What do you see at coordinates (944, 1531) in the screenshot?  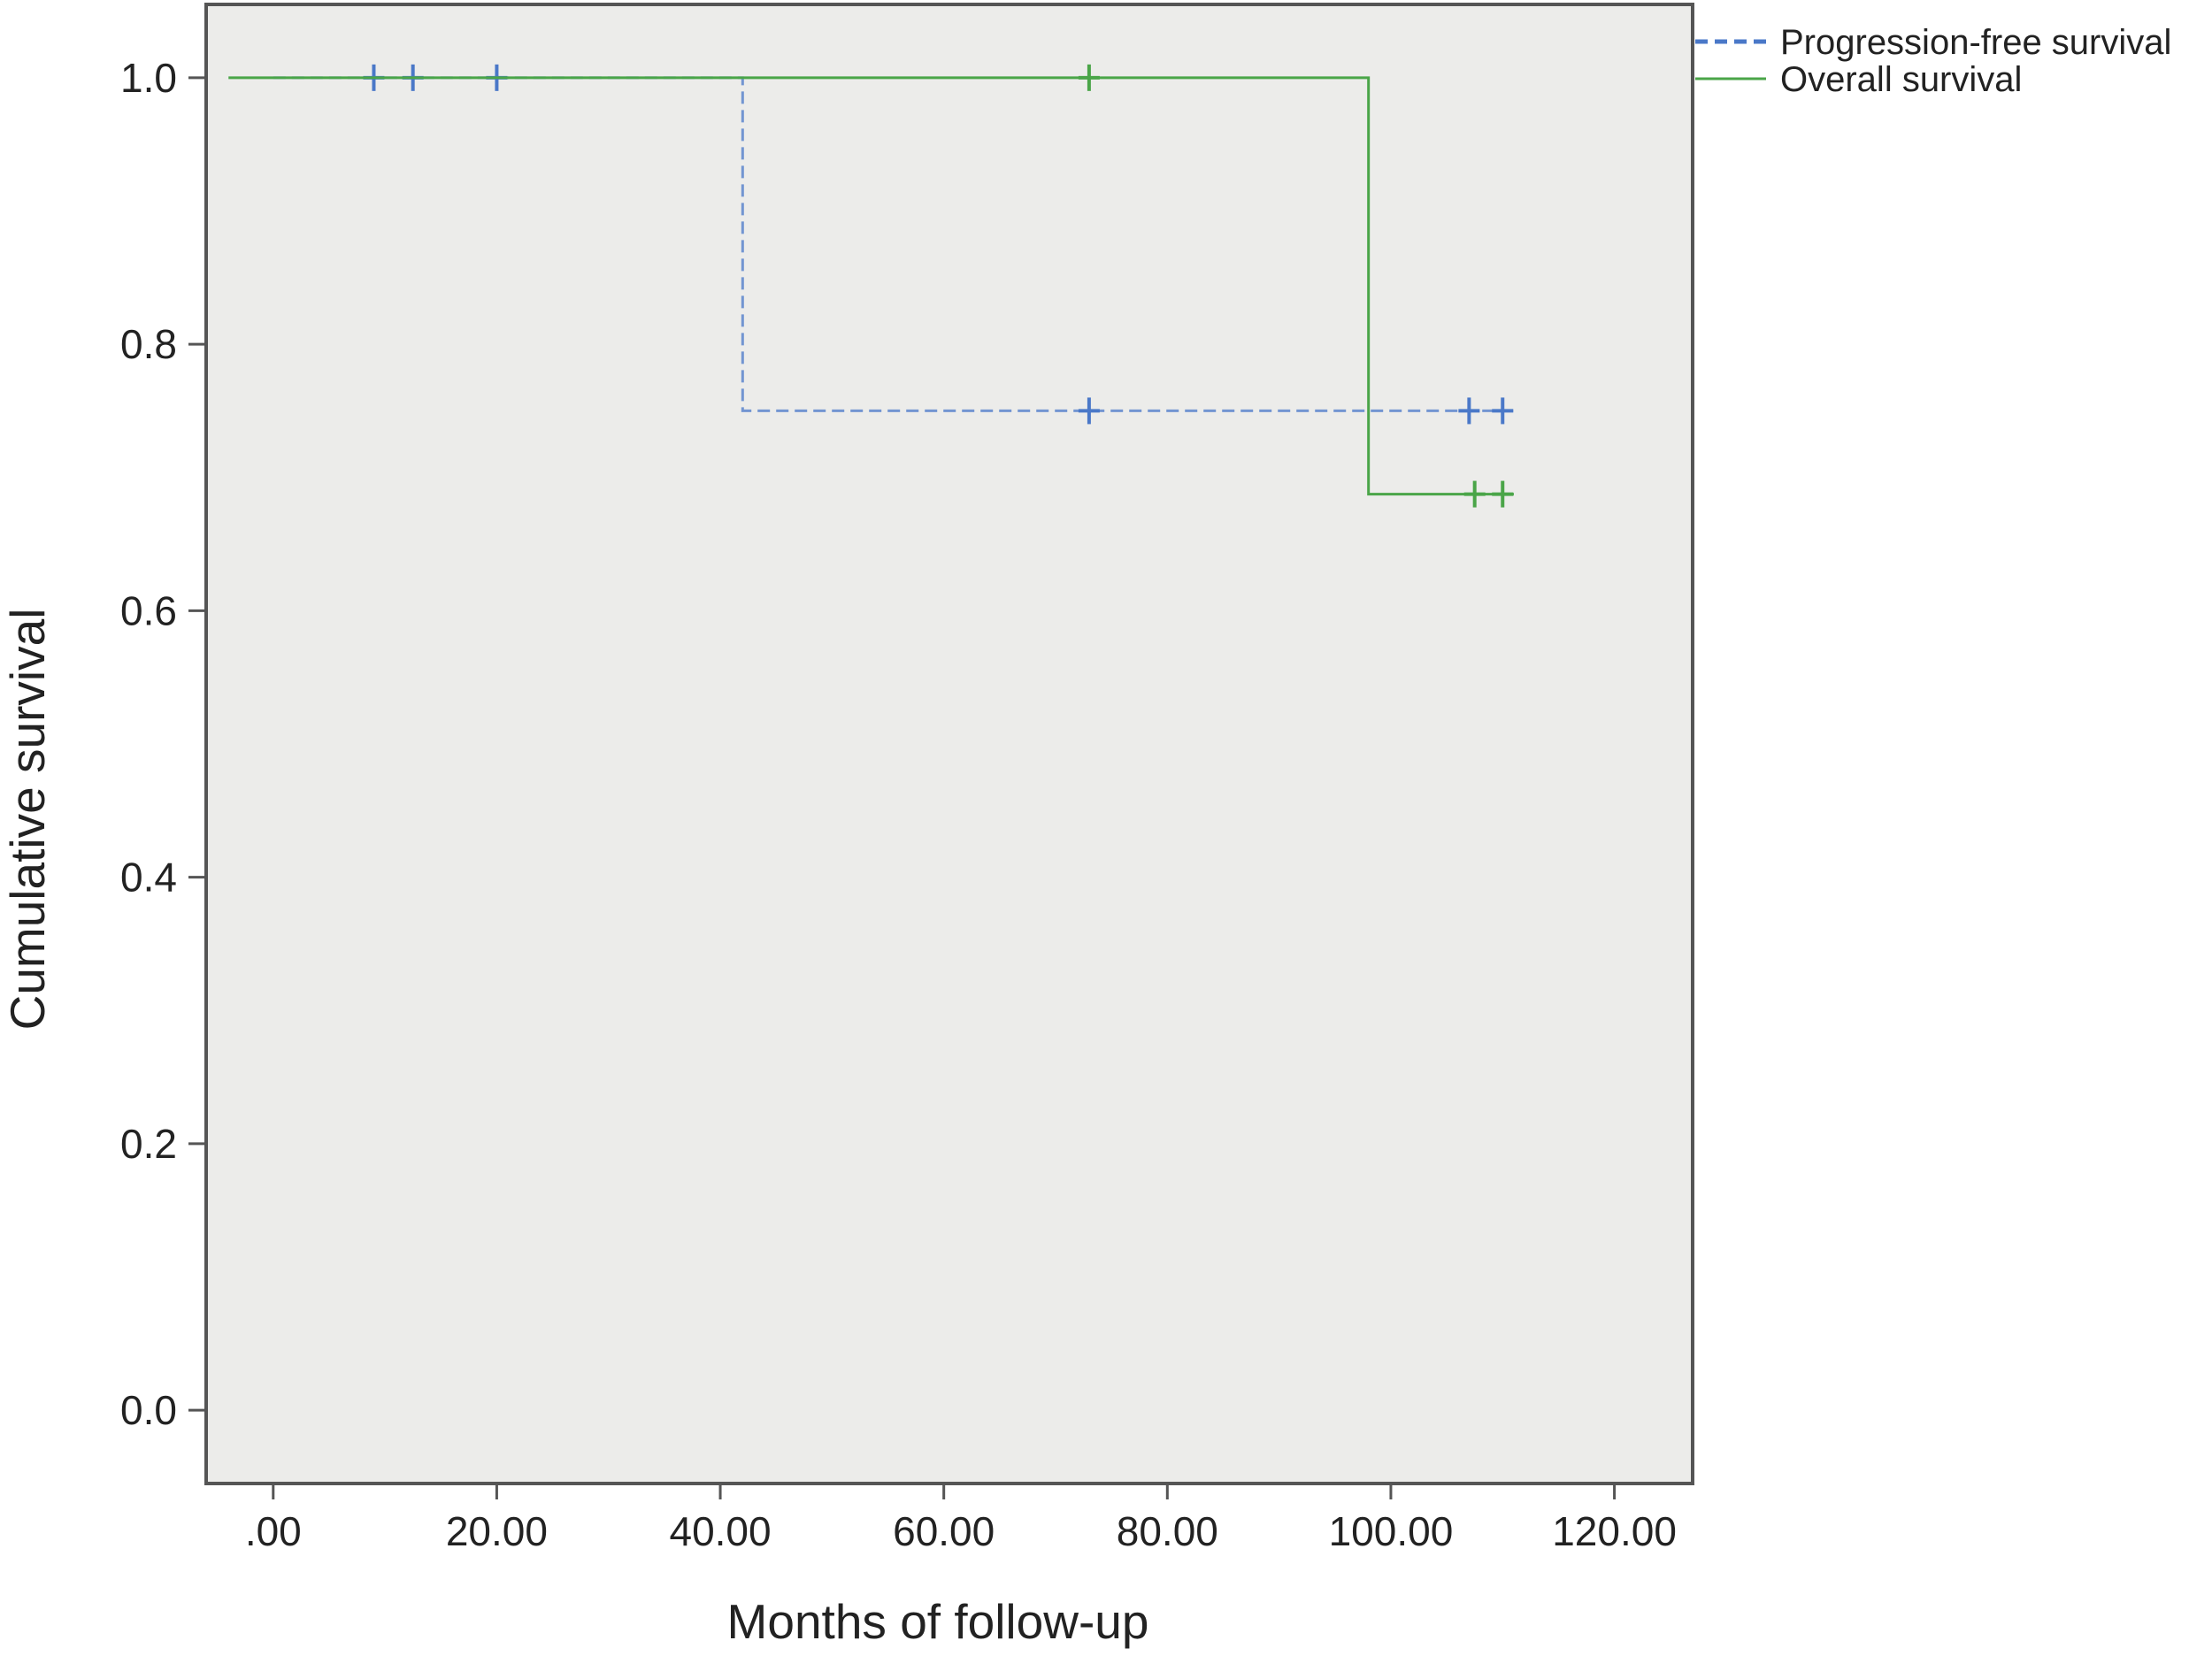 I see `x-tick-label: 60.00` at bounding box center [944, 1531].